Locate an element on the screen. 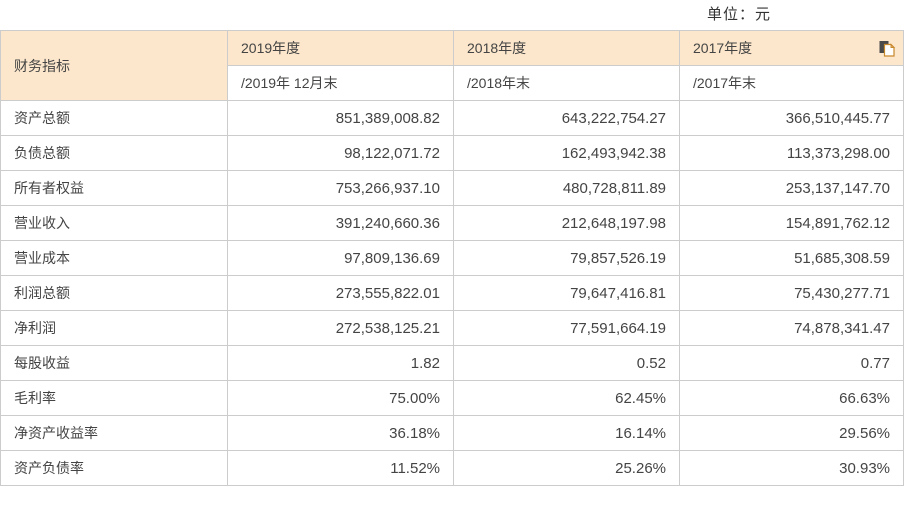 Image resolution: width=905 pixels, height=513 pixels. cell-2017: 30.93% is located at coordinates (791, 468).